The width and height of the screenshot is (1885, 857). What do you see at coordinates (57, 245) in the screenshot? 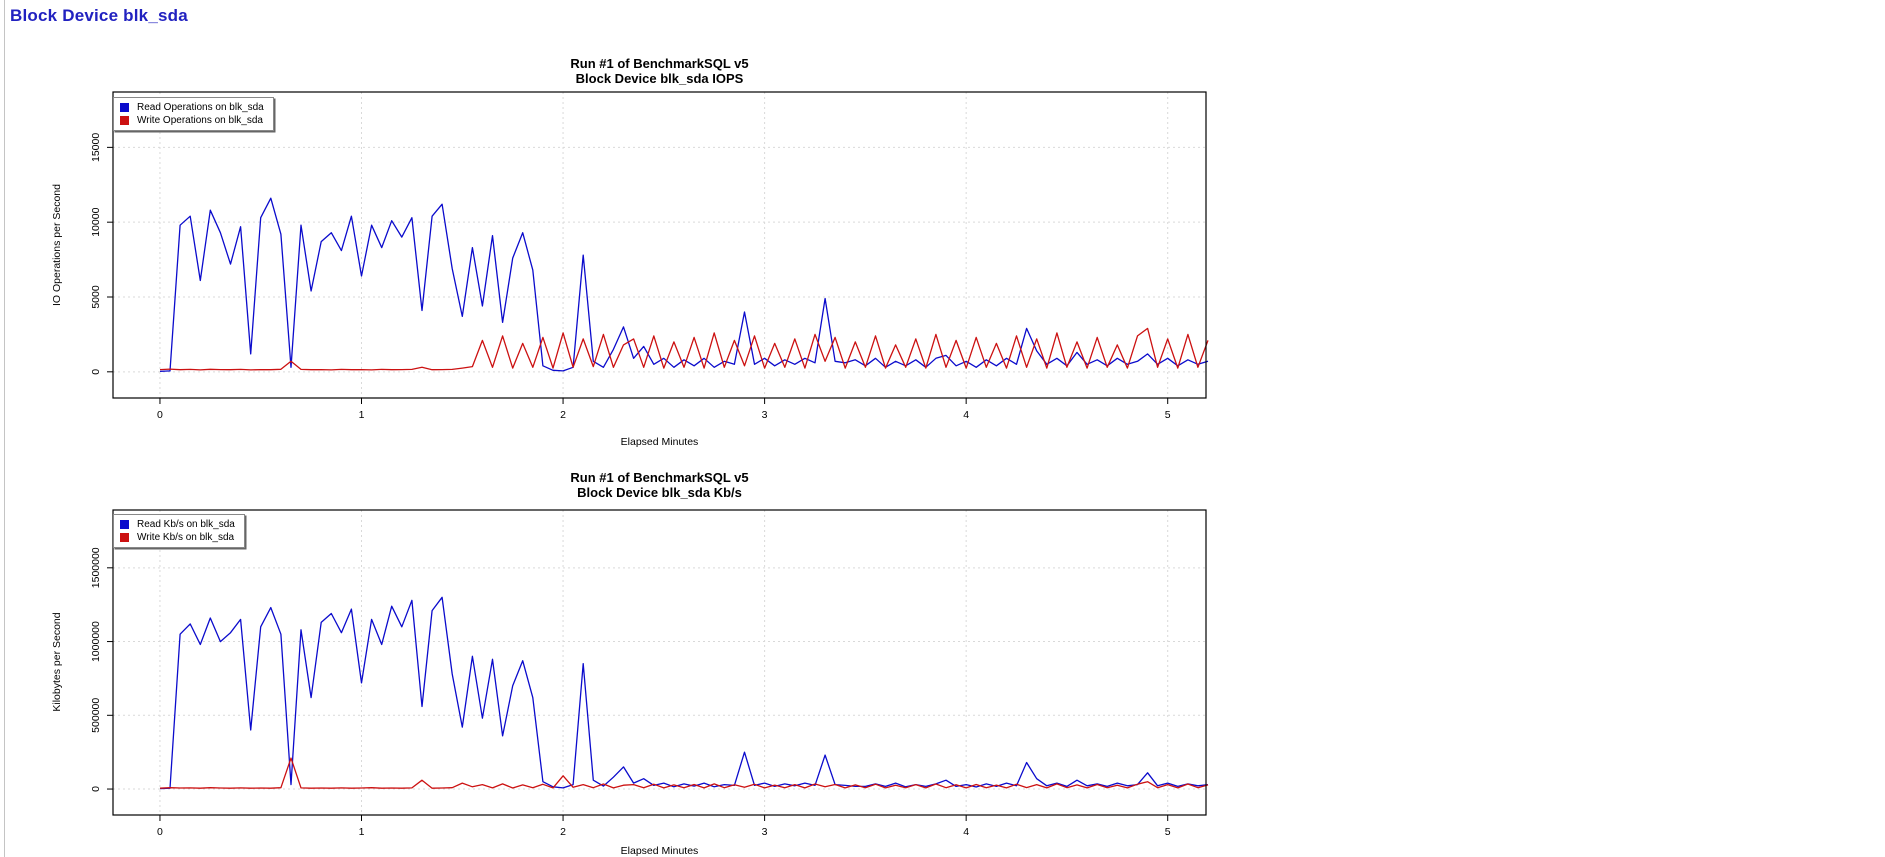
I see `y-axis-label: IO Operations per Second` at bounding box center [57, 245].